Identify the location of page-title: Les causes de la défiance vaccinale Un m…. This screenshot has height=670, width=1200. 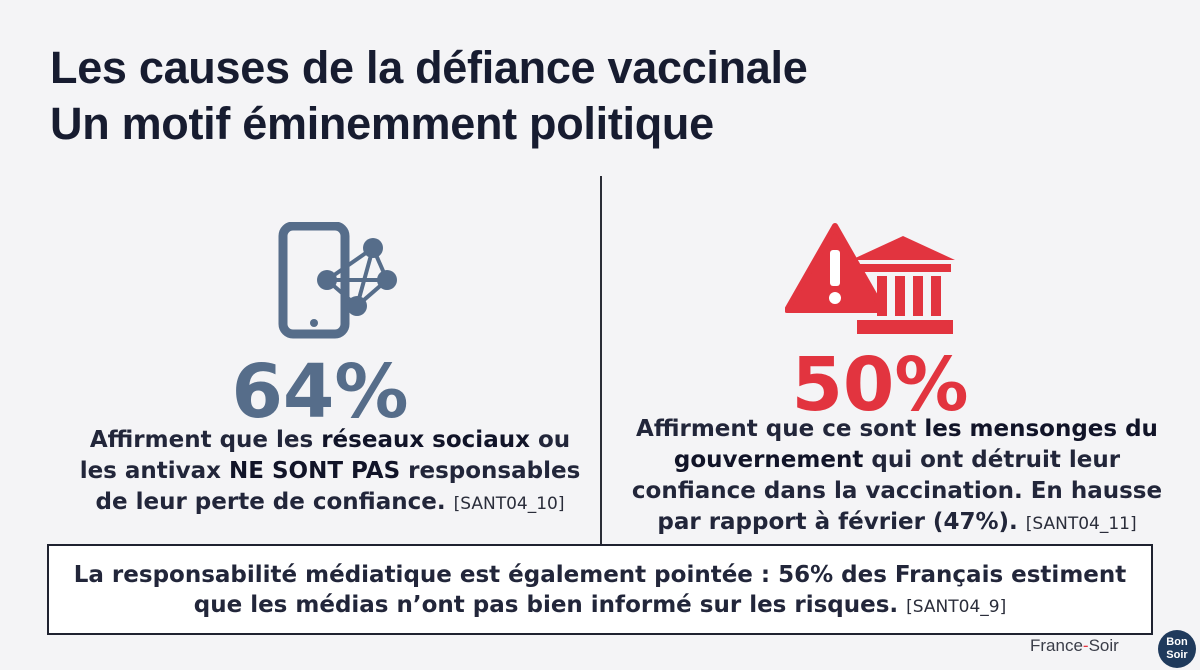
(429, 96).